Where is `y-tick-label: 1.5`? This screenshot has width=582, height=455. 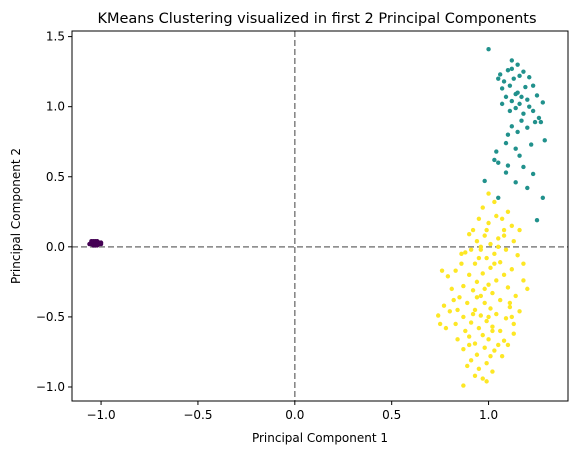 y-tick-label: 1.5 is located at coordinates (55, 37).